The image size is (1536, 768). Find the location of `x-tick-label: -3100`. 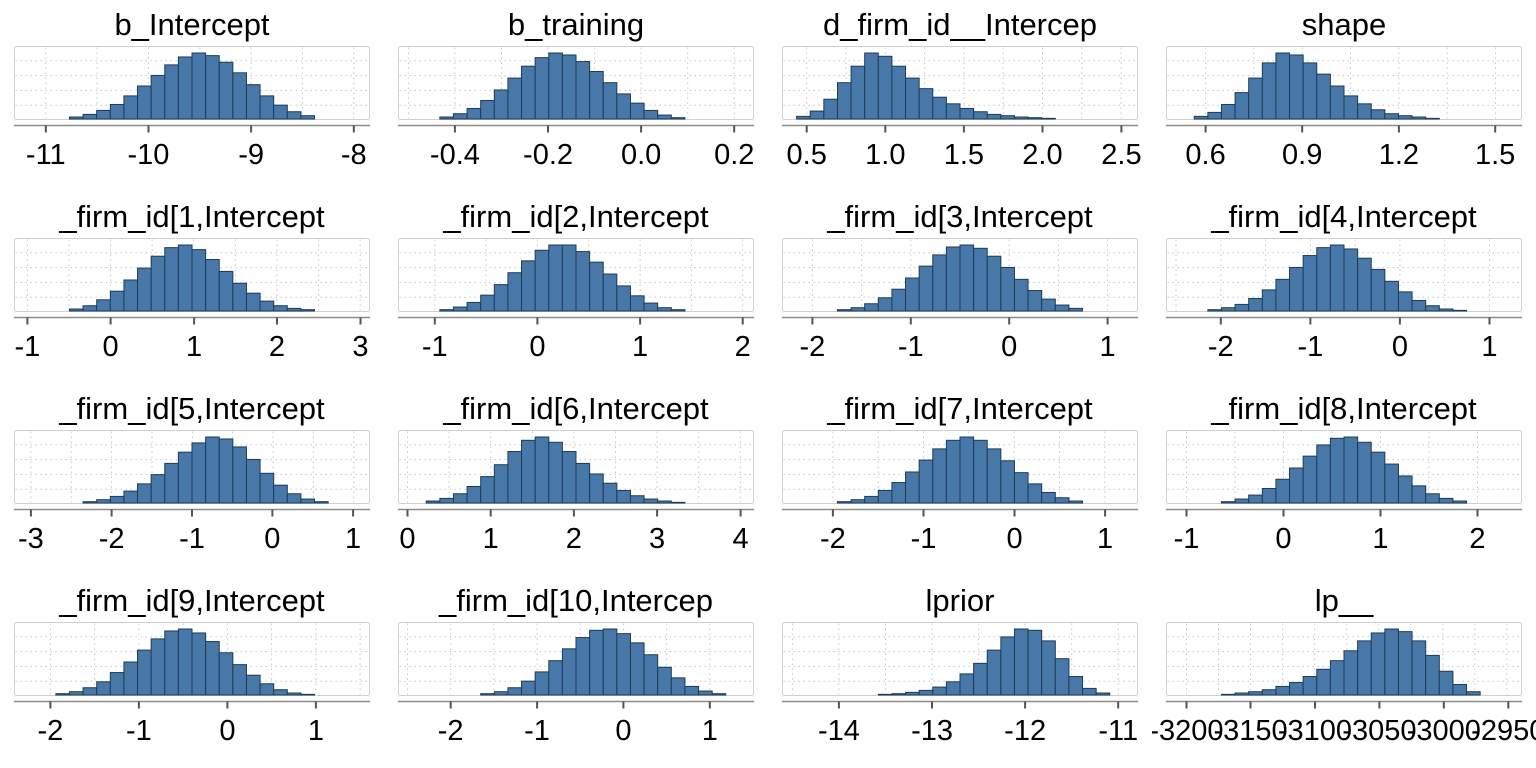

x-tick-label: -3100 is located at coordinates (1315, 731).